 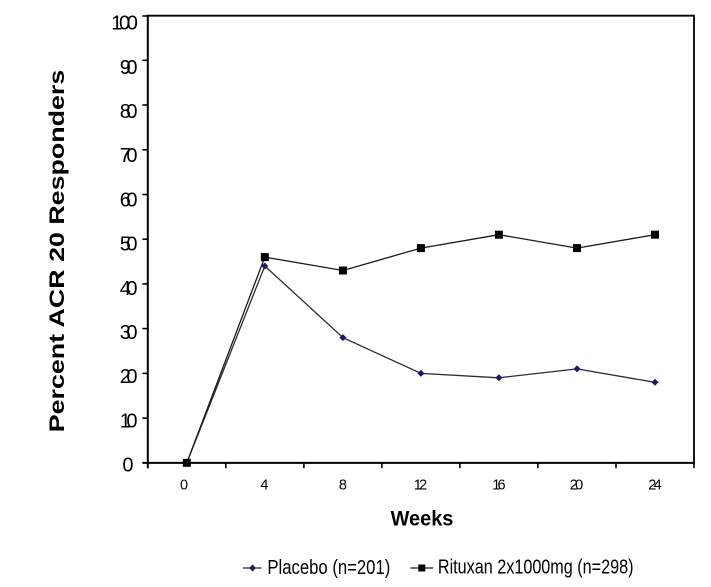 What do you see at coordinates (57, 251) in the screenshot?
I see `svg-text: Percent ACR 20 Responders` at bounding box center [57, 251].